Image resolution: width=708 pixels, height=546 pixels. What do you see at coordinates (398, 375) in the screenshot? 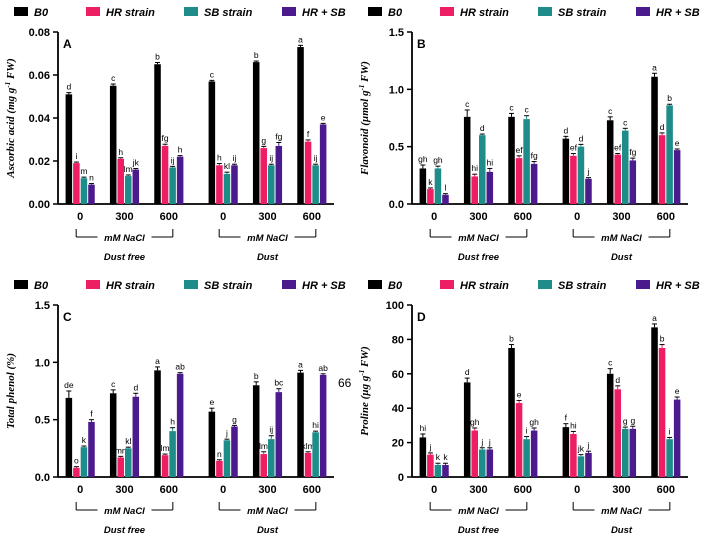
I see `y-tick-label: 60` at bounding box center [398, 375].